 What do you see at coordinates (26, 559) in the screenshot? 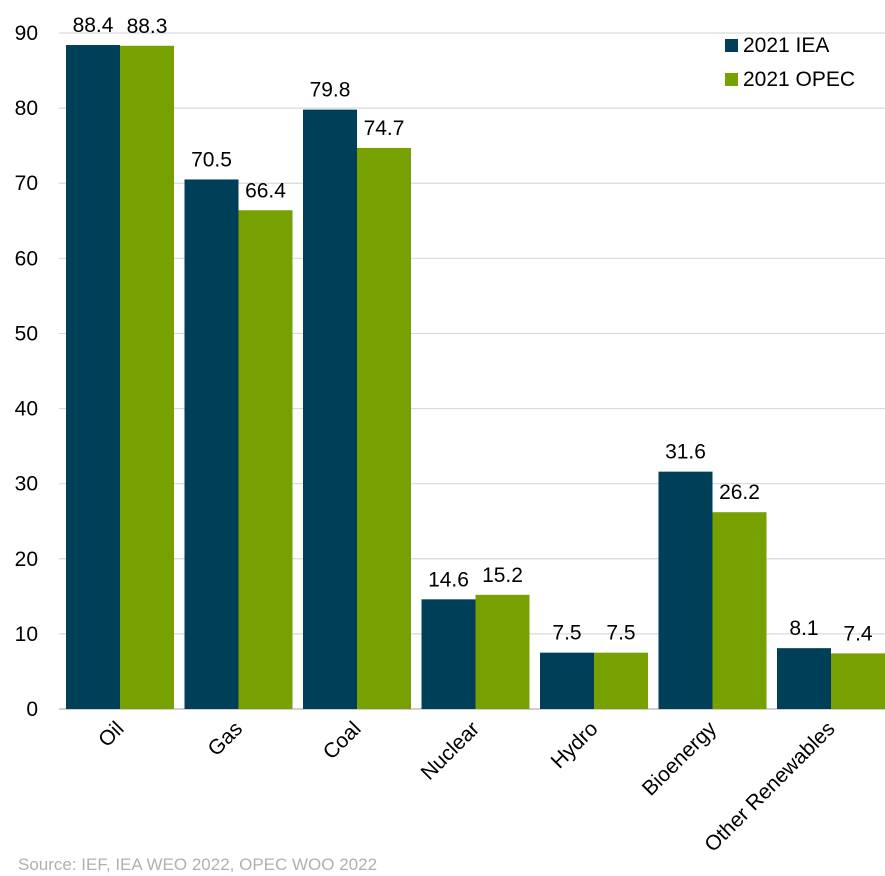
I see `y-tick-label: 20` at bounding box center [26, 559].